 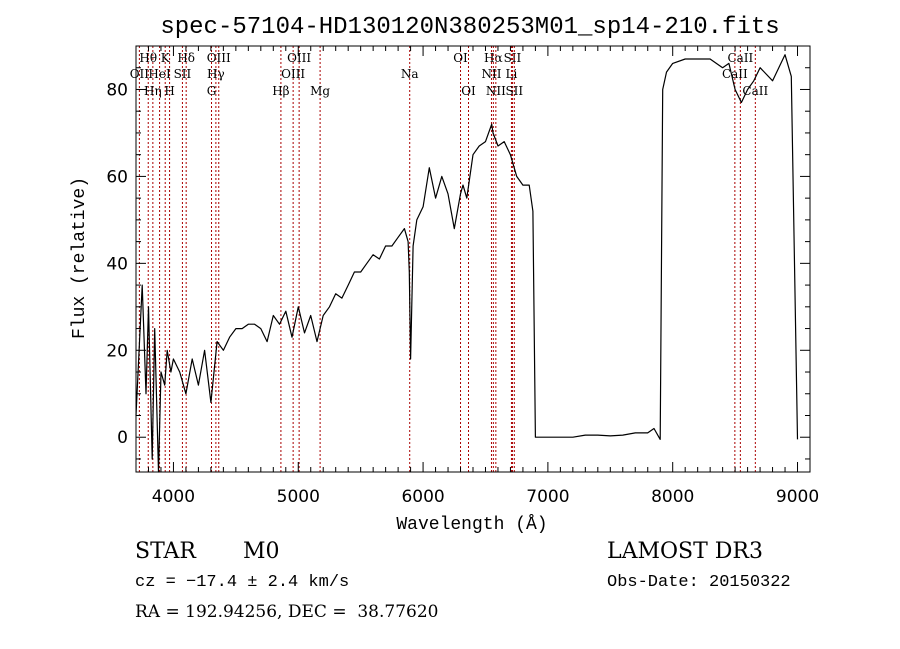 I want to click on redshift-readout: cz = −17.4 ± 2.4 km/s, so click(x=242, y=582).